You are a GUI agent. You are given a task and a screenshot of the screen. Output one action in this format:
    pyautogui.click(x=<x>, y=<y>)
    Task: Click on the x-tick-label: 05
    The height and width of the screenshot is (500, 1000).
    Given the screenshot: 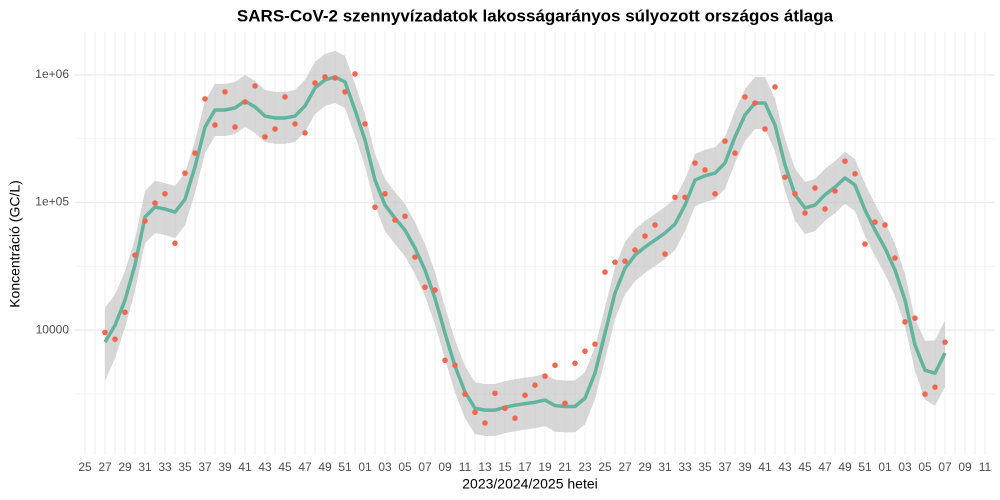 What is the action you would take?
    pyautogui.click(x=405, y=467)
    